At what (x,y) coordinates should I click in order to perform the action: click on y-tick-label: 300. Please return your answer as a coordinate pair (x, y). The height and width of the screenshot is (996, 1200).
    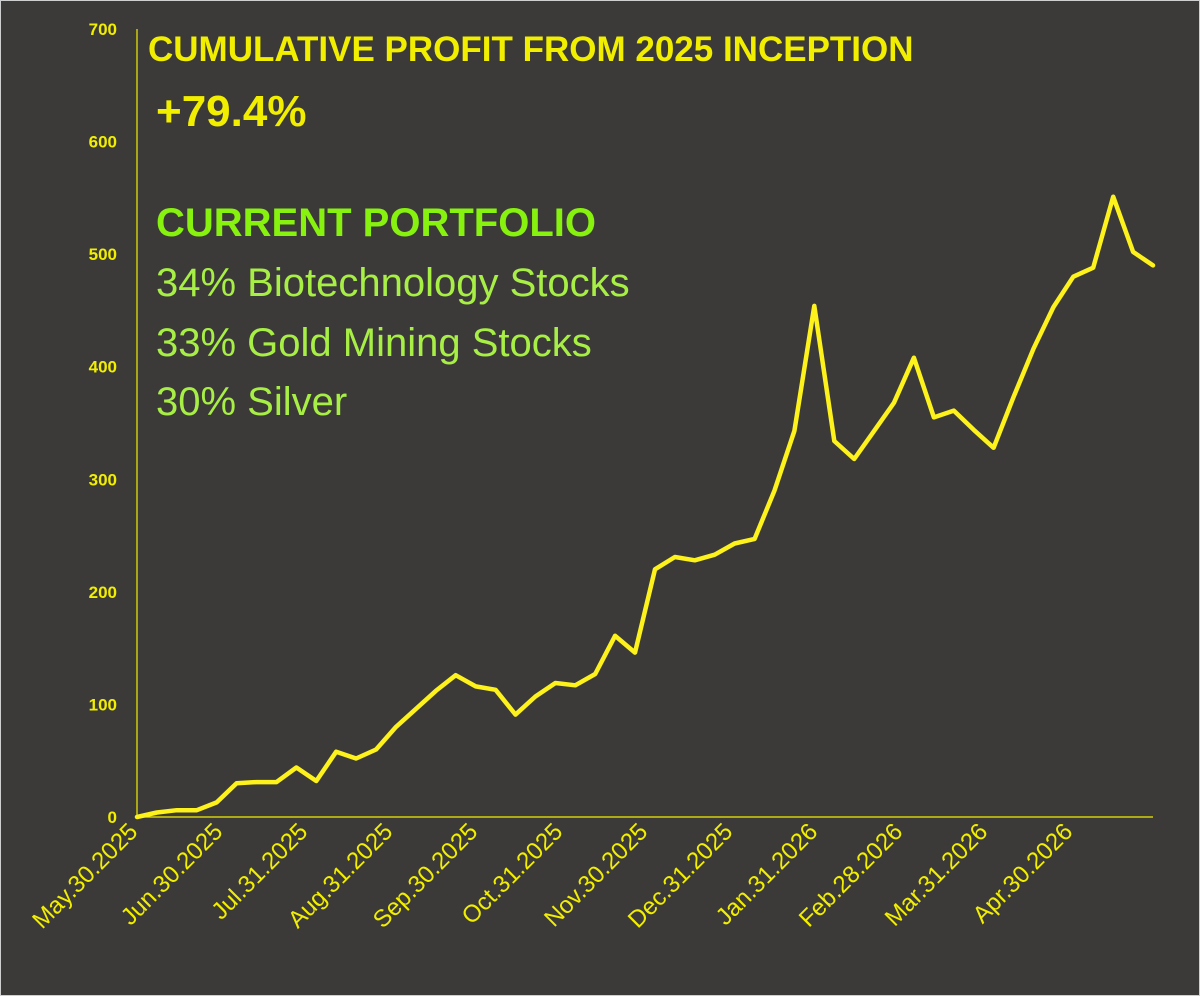
    Looking at the image, I should click on (103, 479).